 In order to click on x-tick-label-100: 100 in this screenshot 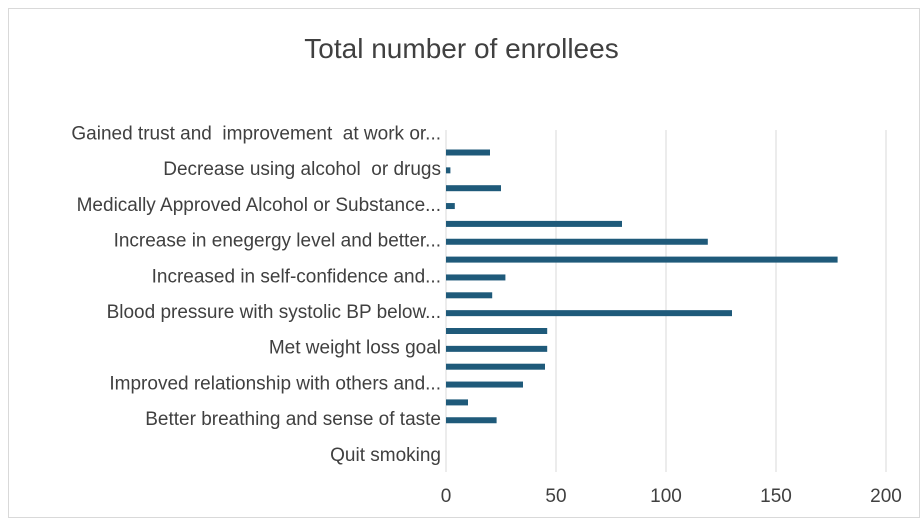, I will do `click(666, 496)`.